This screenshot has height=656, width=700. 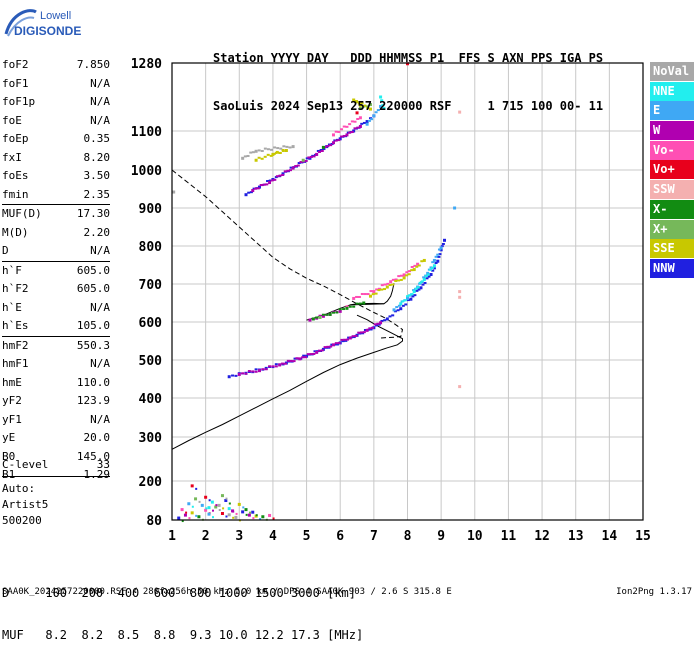 I want to click on param-label: M(D), so click(x=15, y=232).